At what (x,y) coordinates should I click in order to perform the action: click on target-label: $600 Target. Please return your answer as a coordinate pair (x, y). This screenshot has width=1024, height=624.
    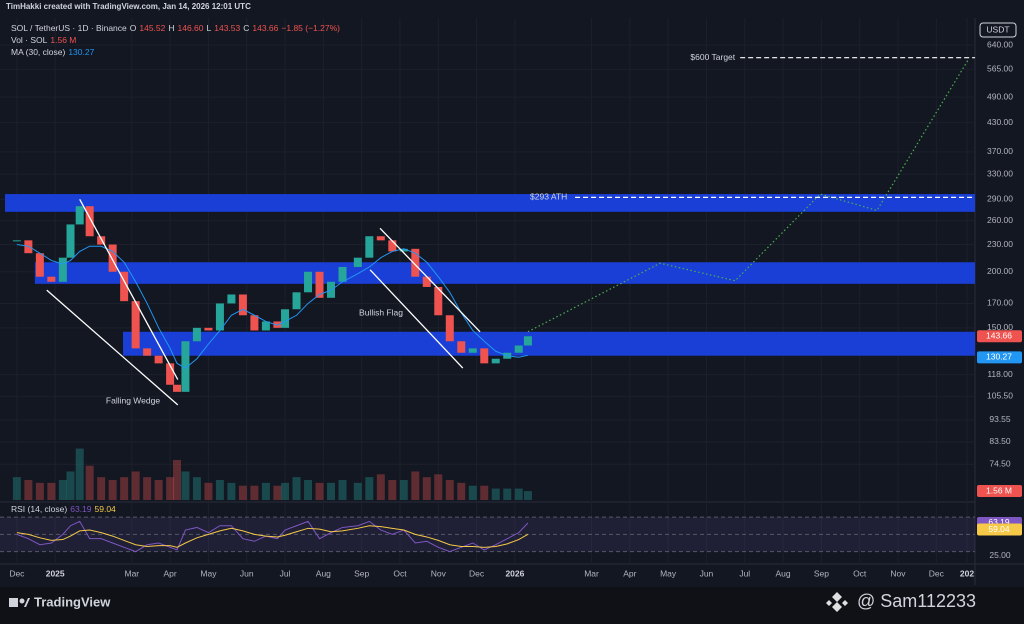
    Looking at the image, I should click on (712, 57).